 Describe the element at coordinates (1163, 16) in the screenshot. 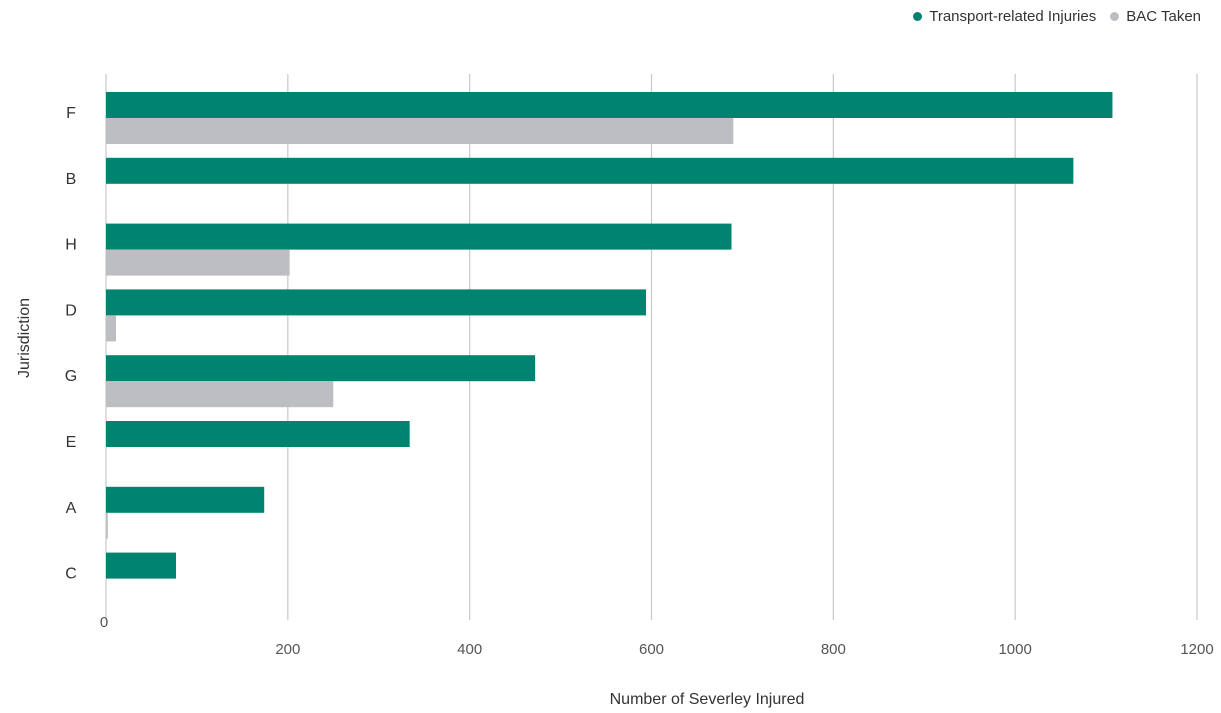

I see `legend-label-bac: BAC Taken` at that location.